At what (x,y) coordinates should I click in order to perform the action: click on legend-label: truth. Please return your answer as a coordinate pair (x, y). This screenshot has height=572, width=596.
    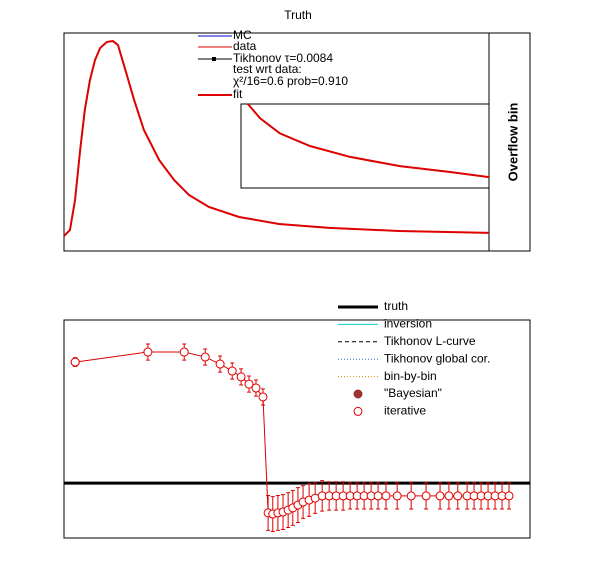
    Looking at the image, I should click on (396, 306).